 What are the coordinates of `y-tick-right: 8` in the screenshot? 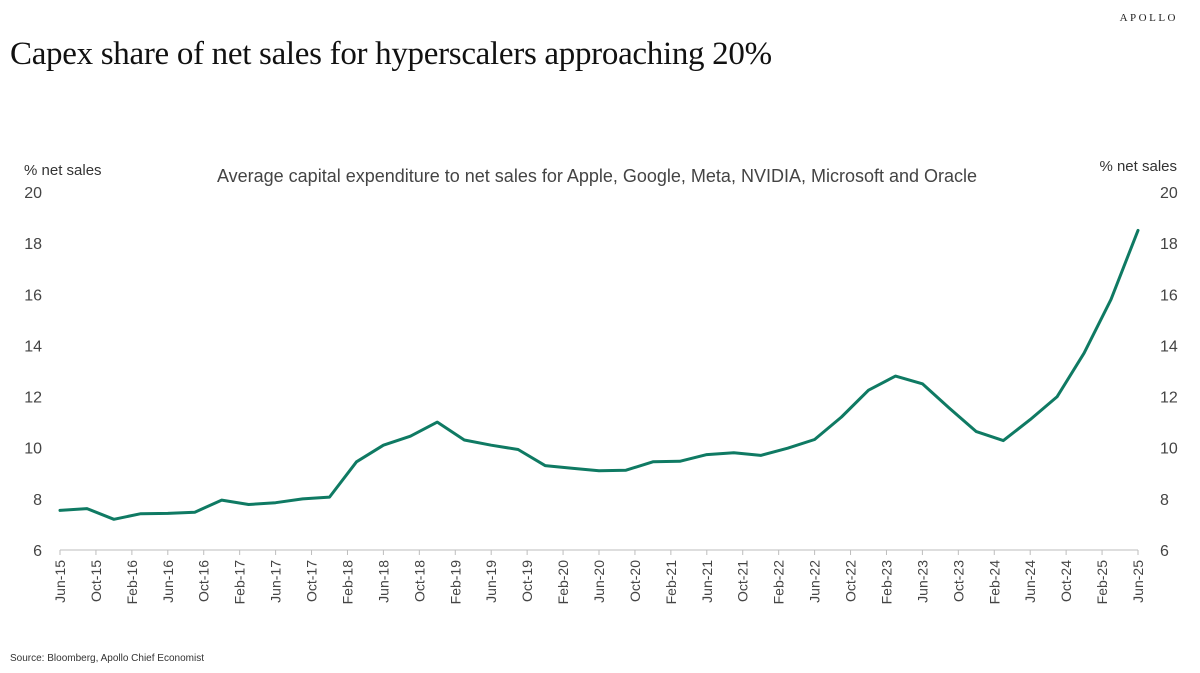 It's located at (1164, 500).